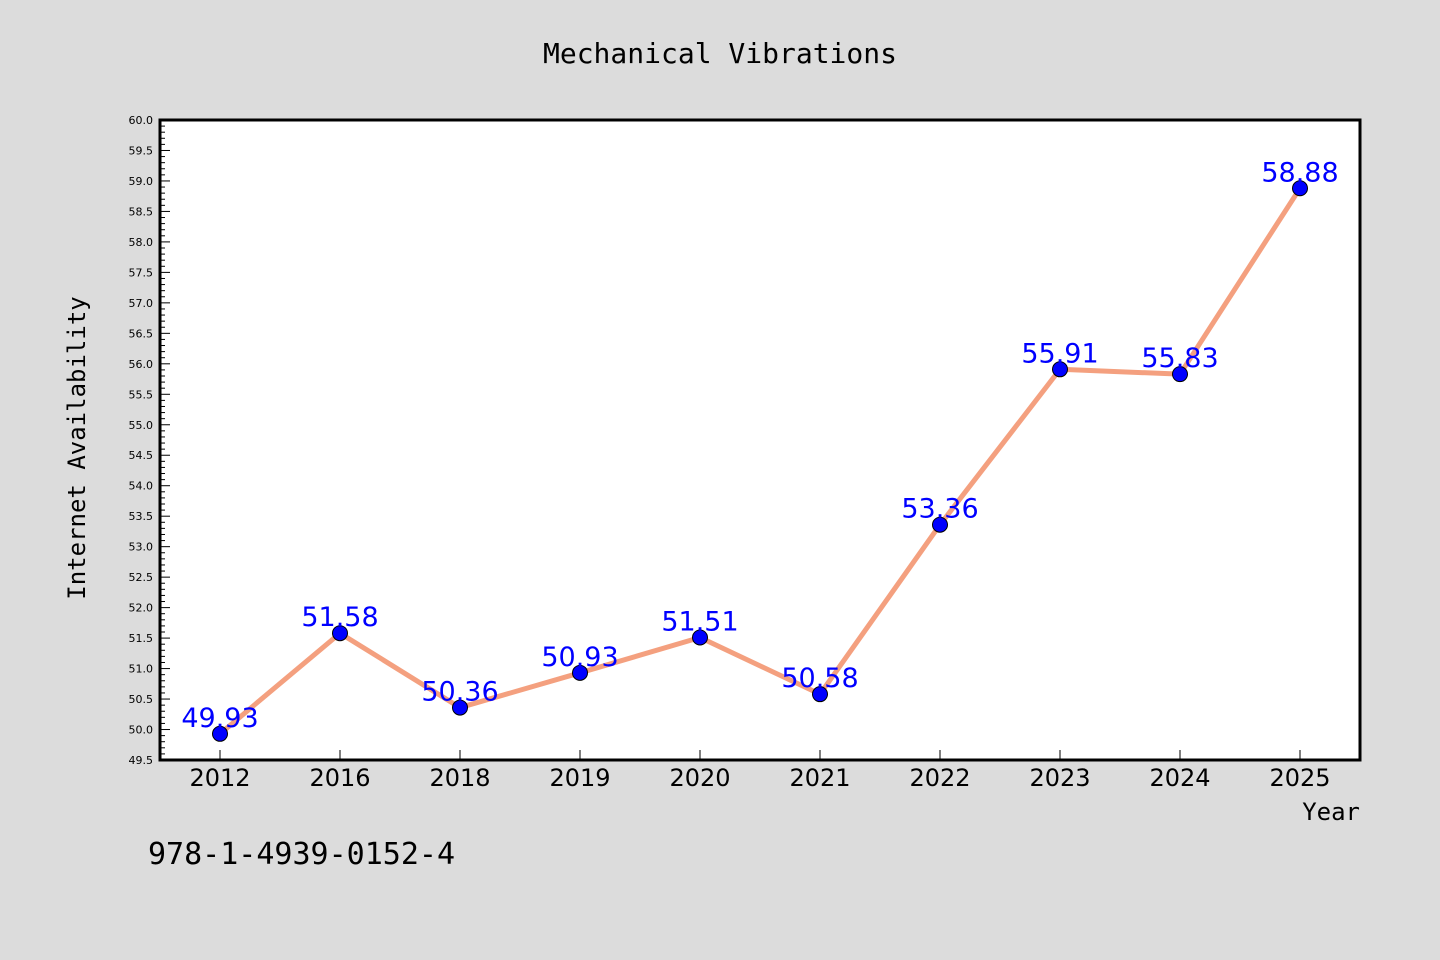 The image size is (1440, 960). Describe the element at coordinates (459, 692) in the screenshot. I see `data-label: 50.36` at that location.